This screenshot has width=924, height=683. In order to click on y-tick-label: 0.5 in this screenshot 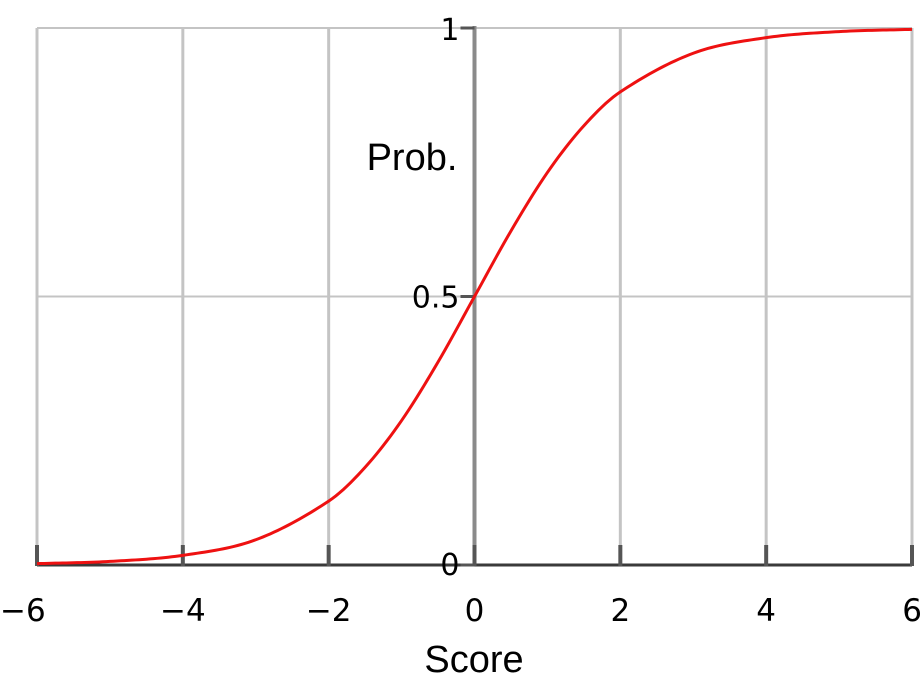, I will do `click(436, 298)`.